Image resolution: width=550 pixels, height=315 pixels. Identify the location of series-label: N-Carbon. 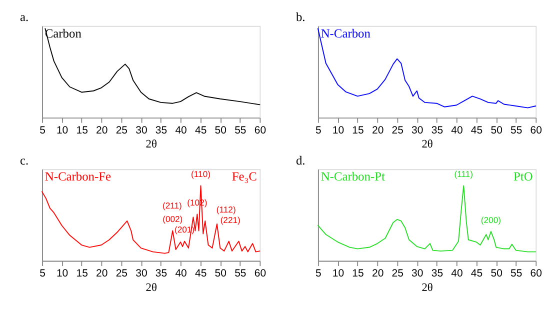
(346, 33).